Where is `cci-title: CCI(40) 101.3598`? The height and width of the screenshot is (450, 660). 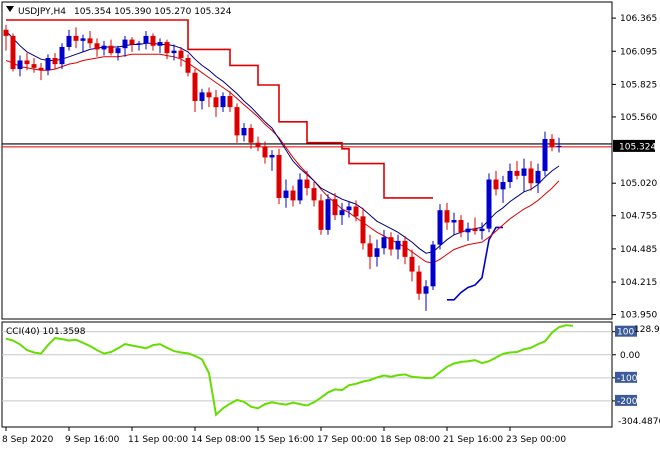 cci-title: CCI(40) 101.3598 is located at coordinates (46, 332).